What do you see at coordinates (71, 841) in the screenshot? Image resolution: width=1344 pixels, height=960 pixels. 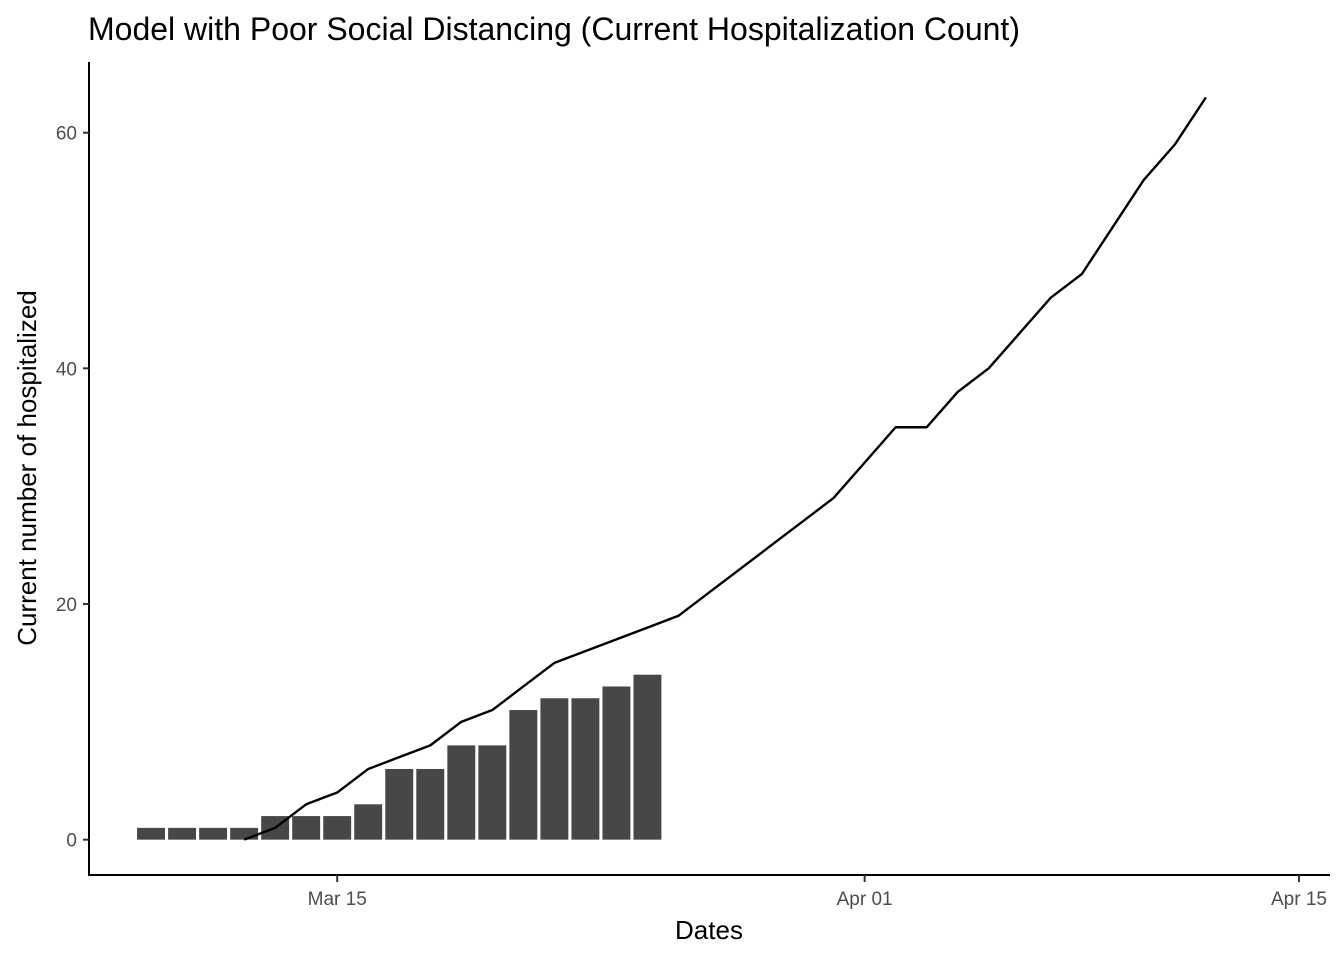 I see `y-tick-label-0: 0` at bounding box center [71, 841].